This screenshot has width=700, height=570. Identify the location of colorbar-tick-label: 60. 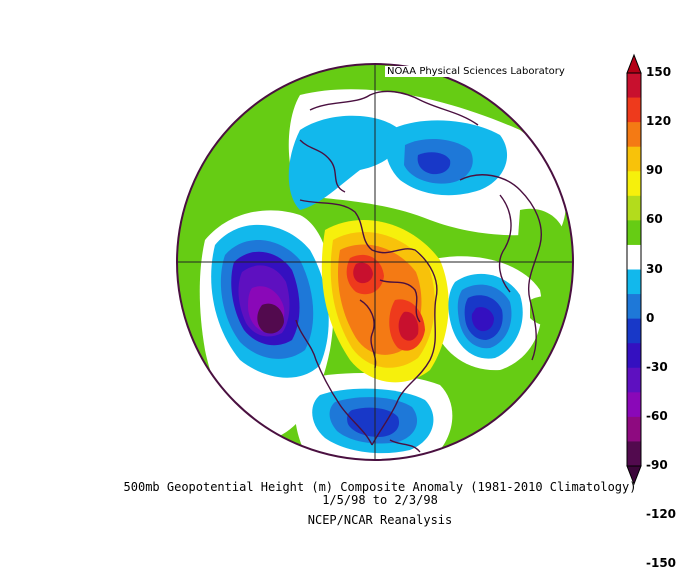
(654, 219).